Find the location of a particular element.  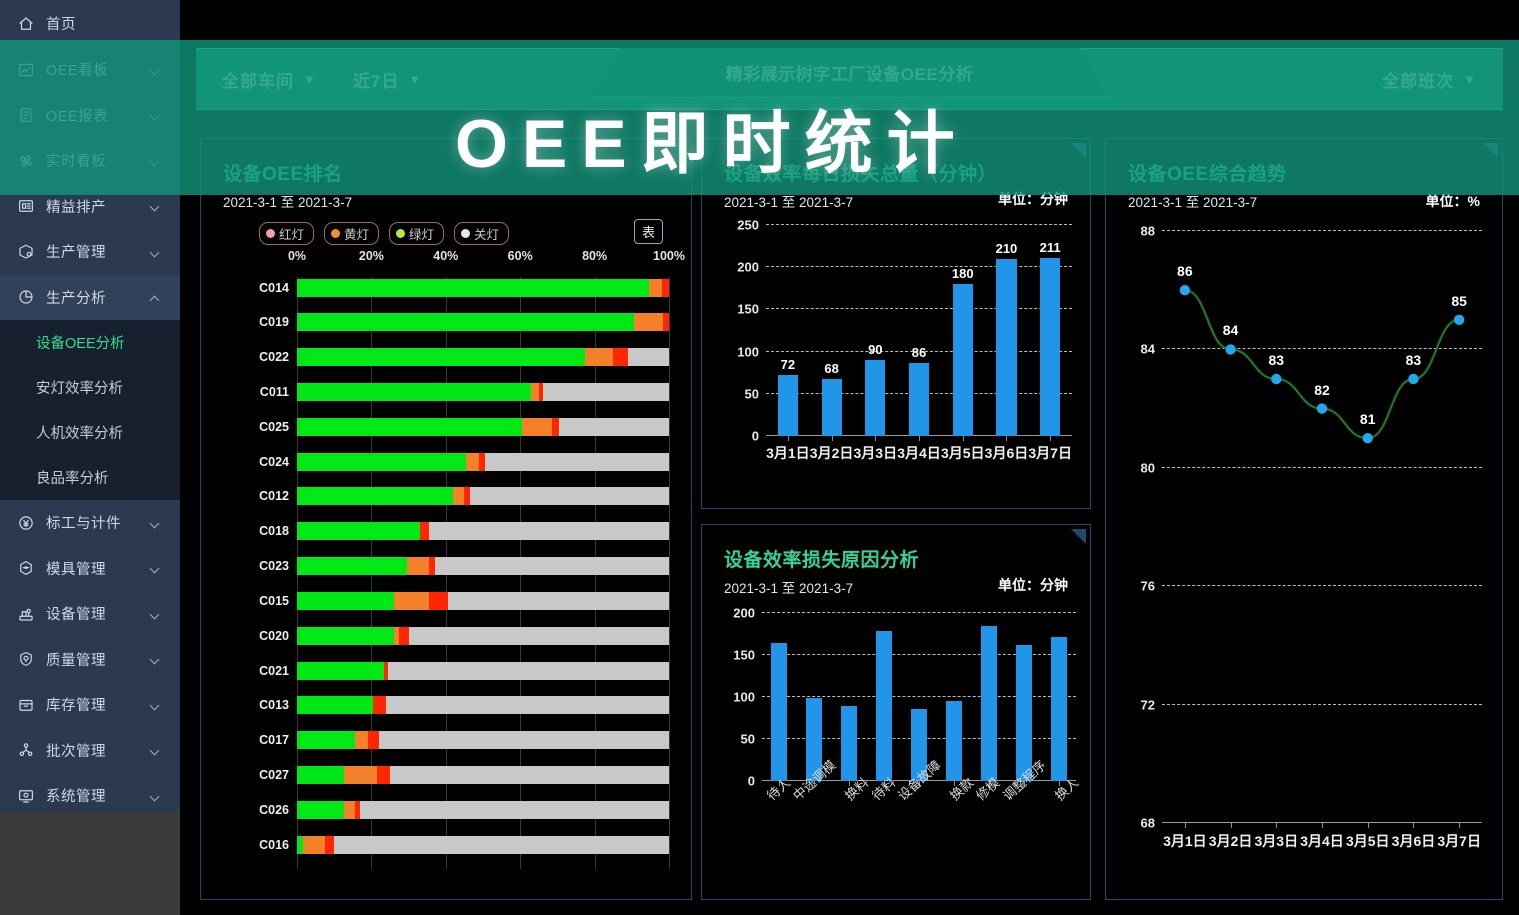

sidebar-subitem-3: 人机效率分析 is located at coordinates (79, 434).